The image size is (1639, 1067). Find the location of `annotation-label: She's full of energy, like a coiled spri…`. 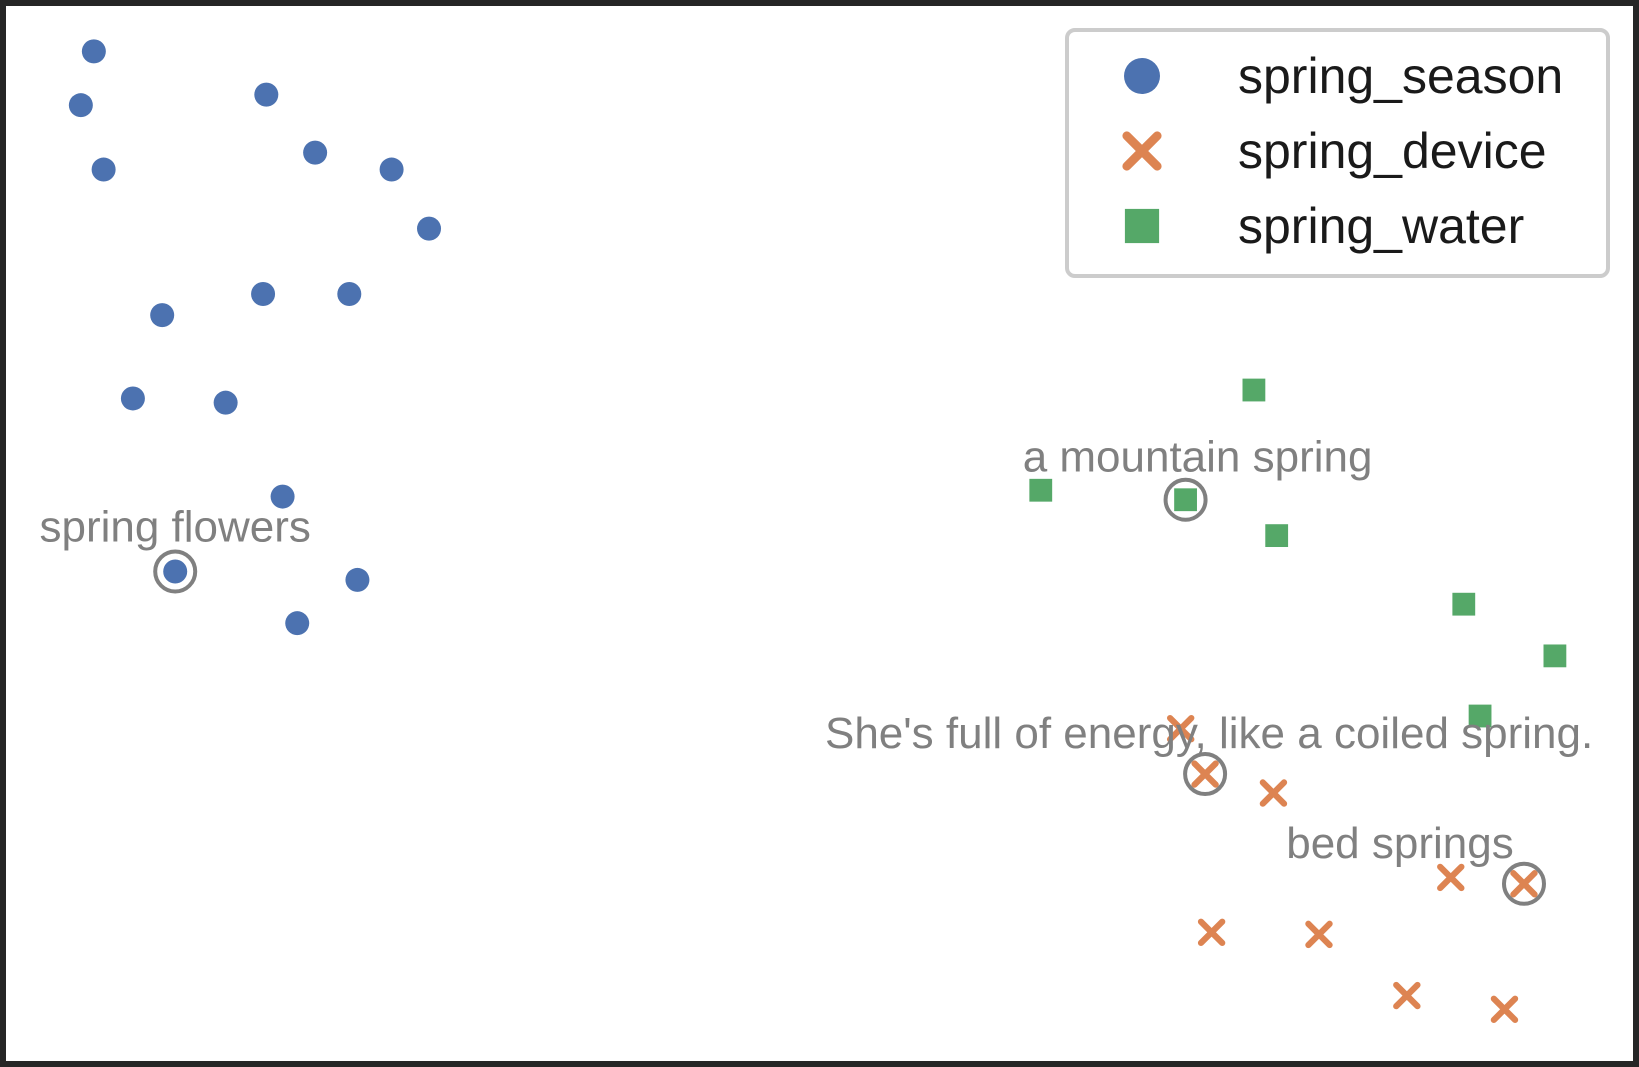

annotation-label: She's full of energy, like a coiled spri… is located at coordinates (1209, 733).